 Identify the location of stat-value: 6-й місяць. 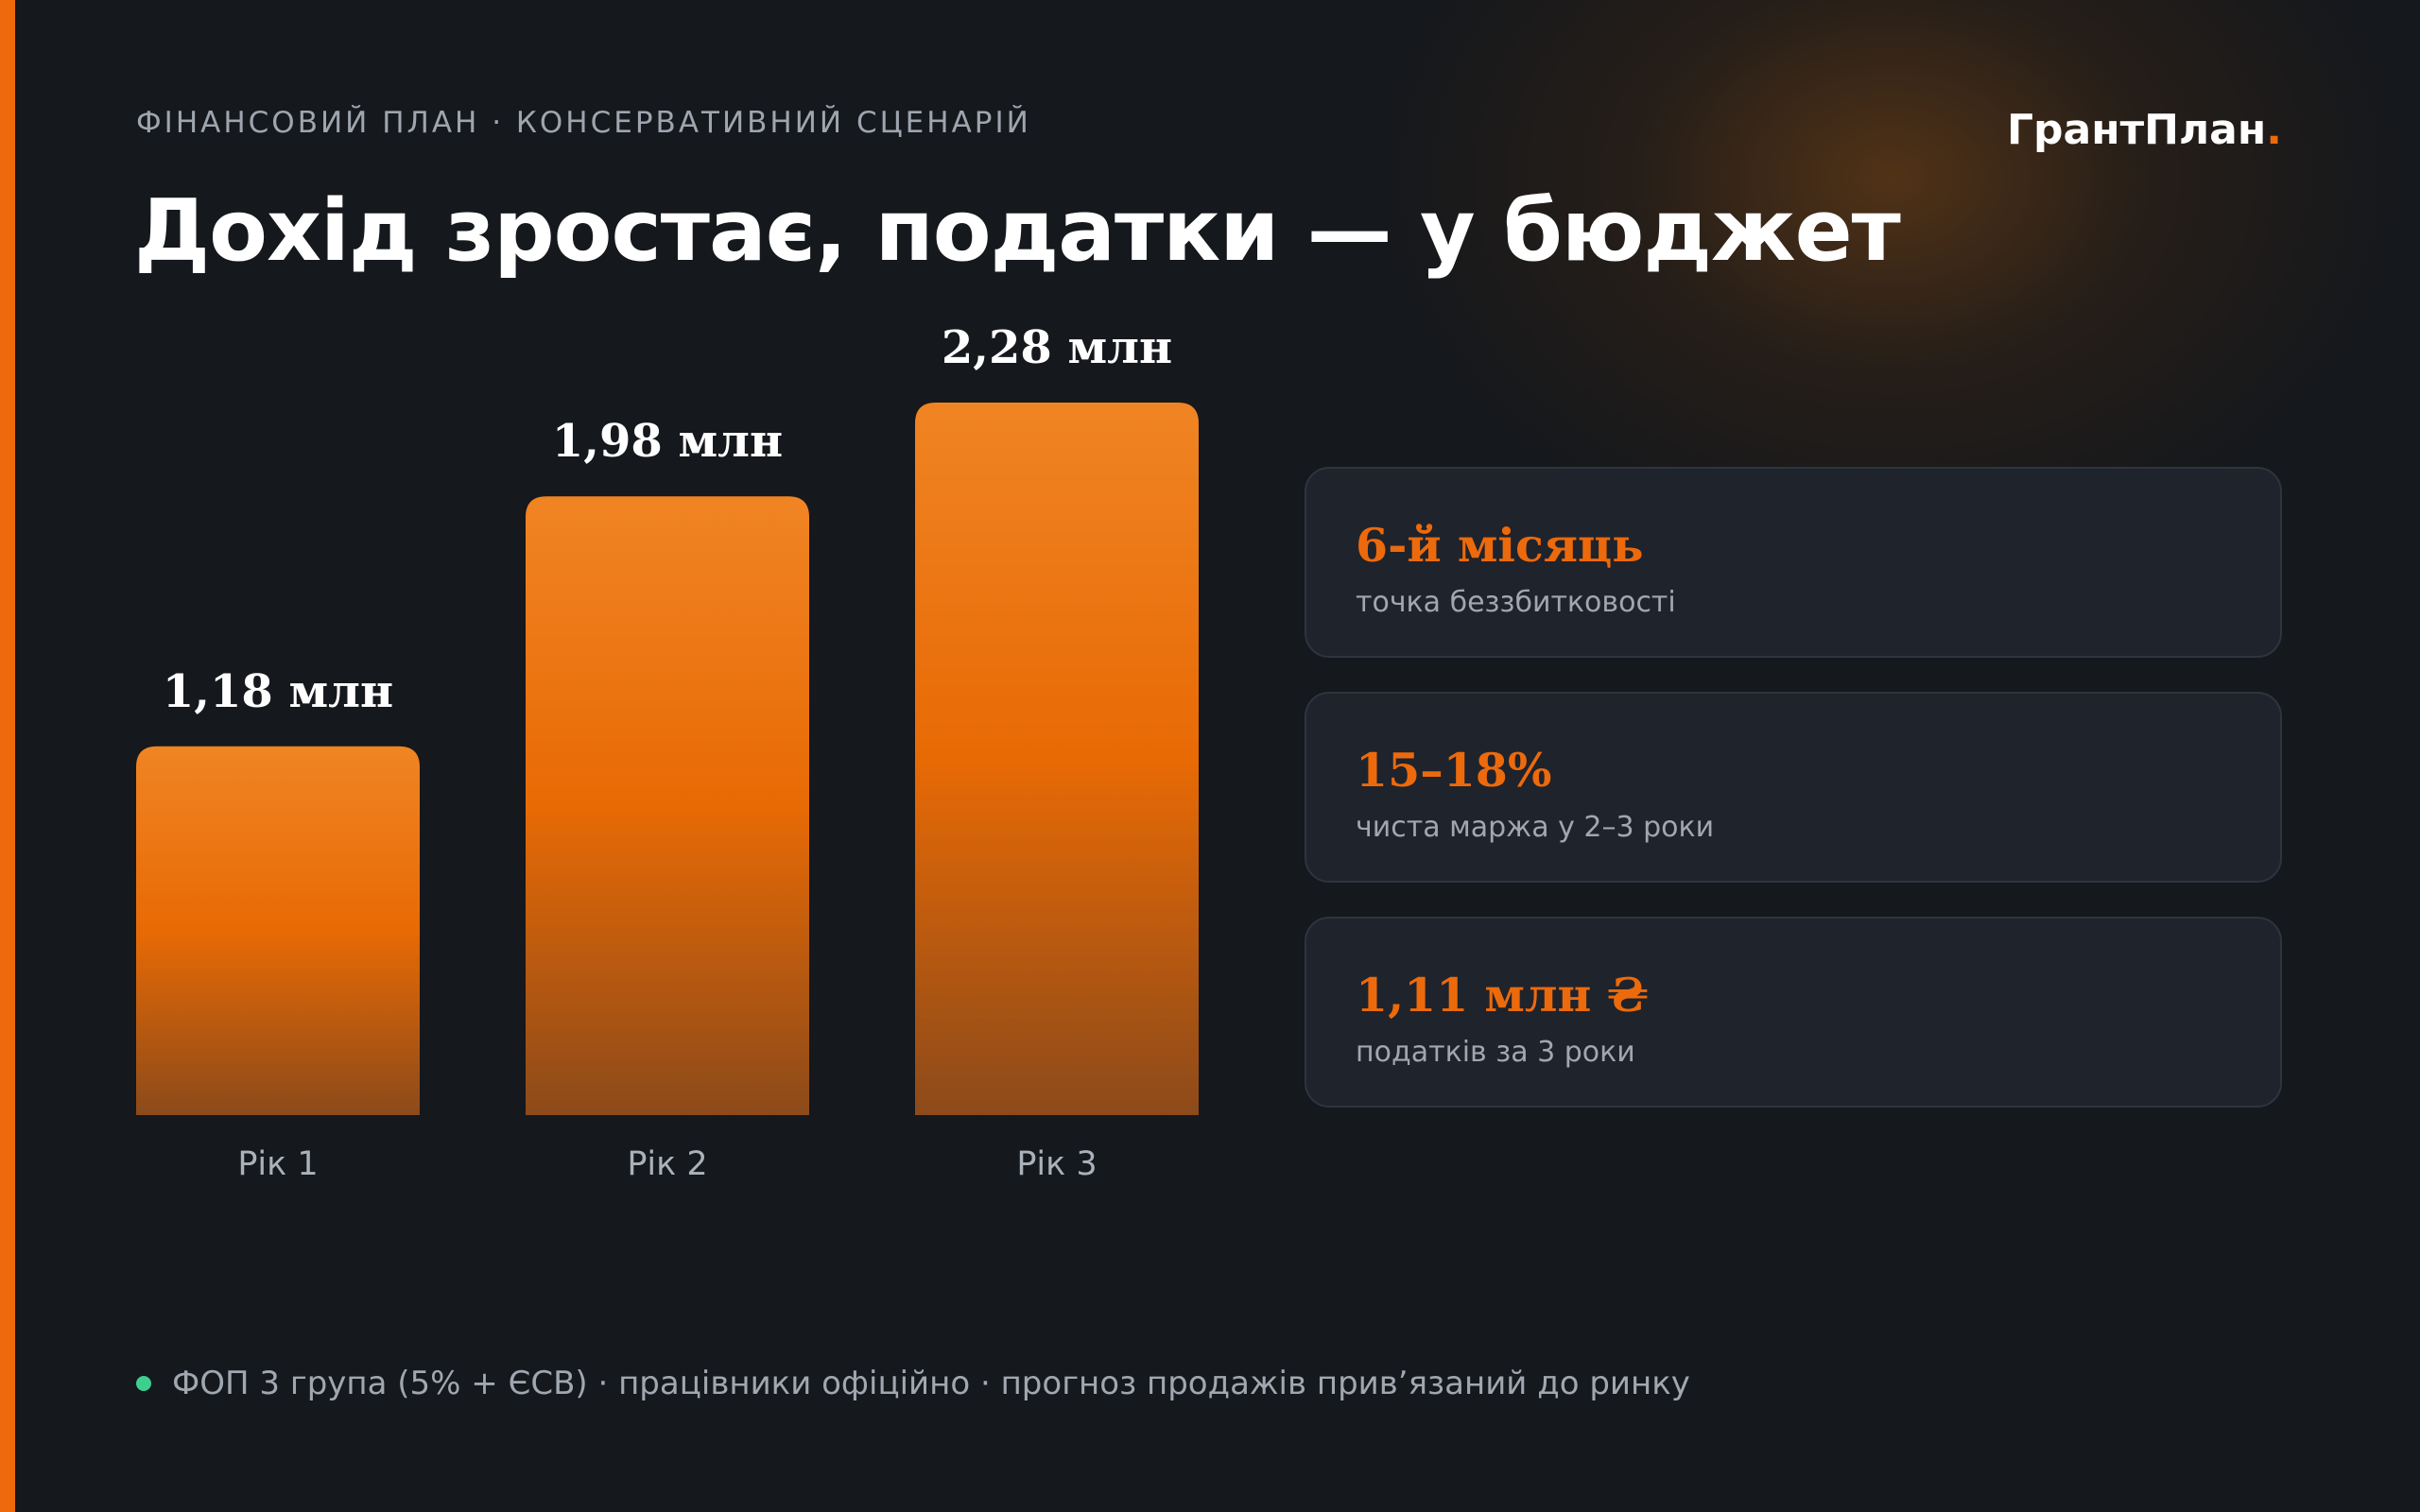
(1500, 545).